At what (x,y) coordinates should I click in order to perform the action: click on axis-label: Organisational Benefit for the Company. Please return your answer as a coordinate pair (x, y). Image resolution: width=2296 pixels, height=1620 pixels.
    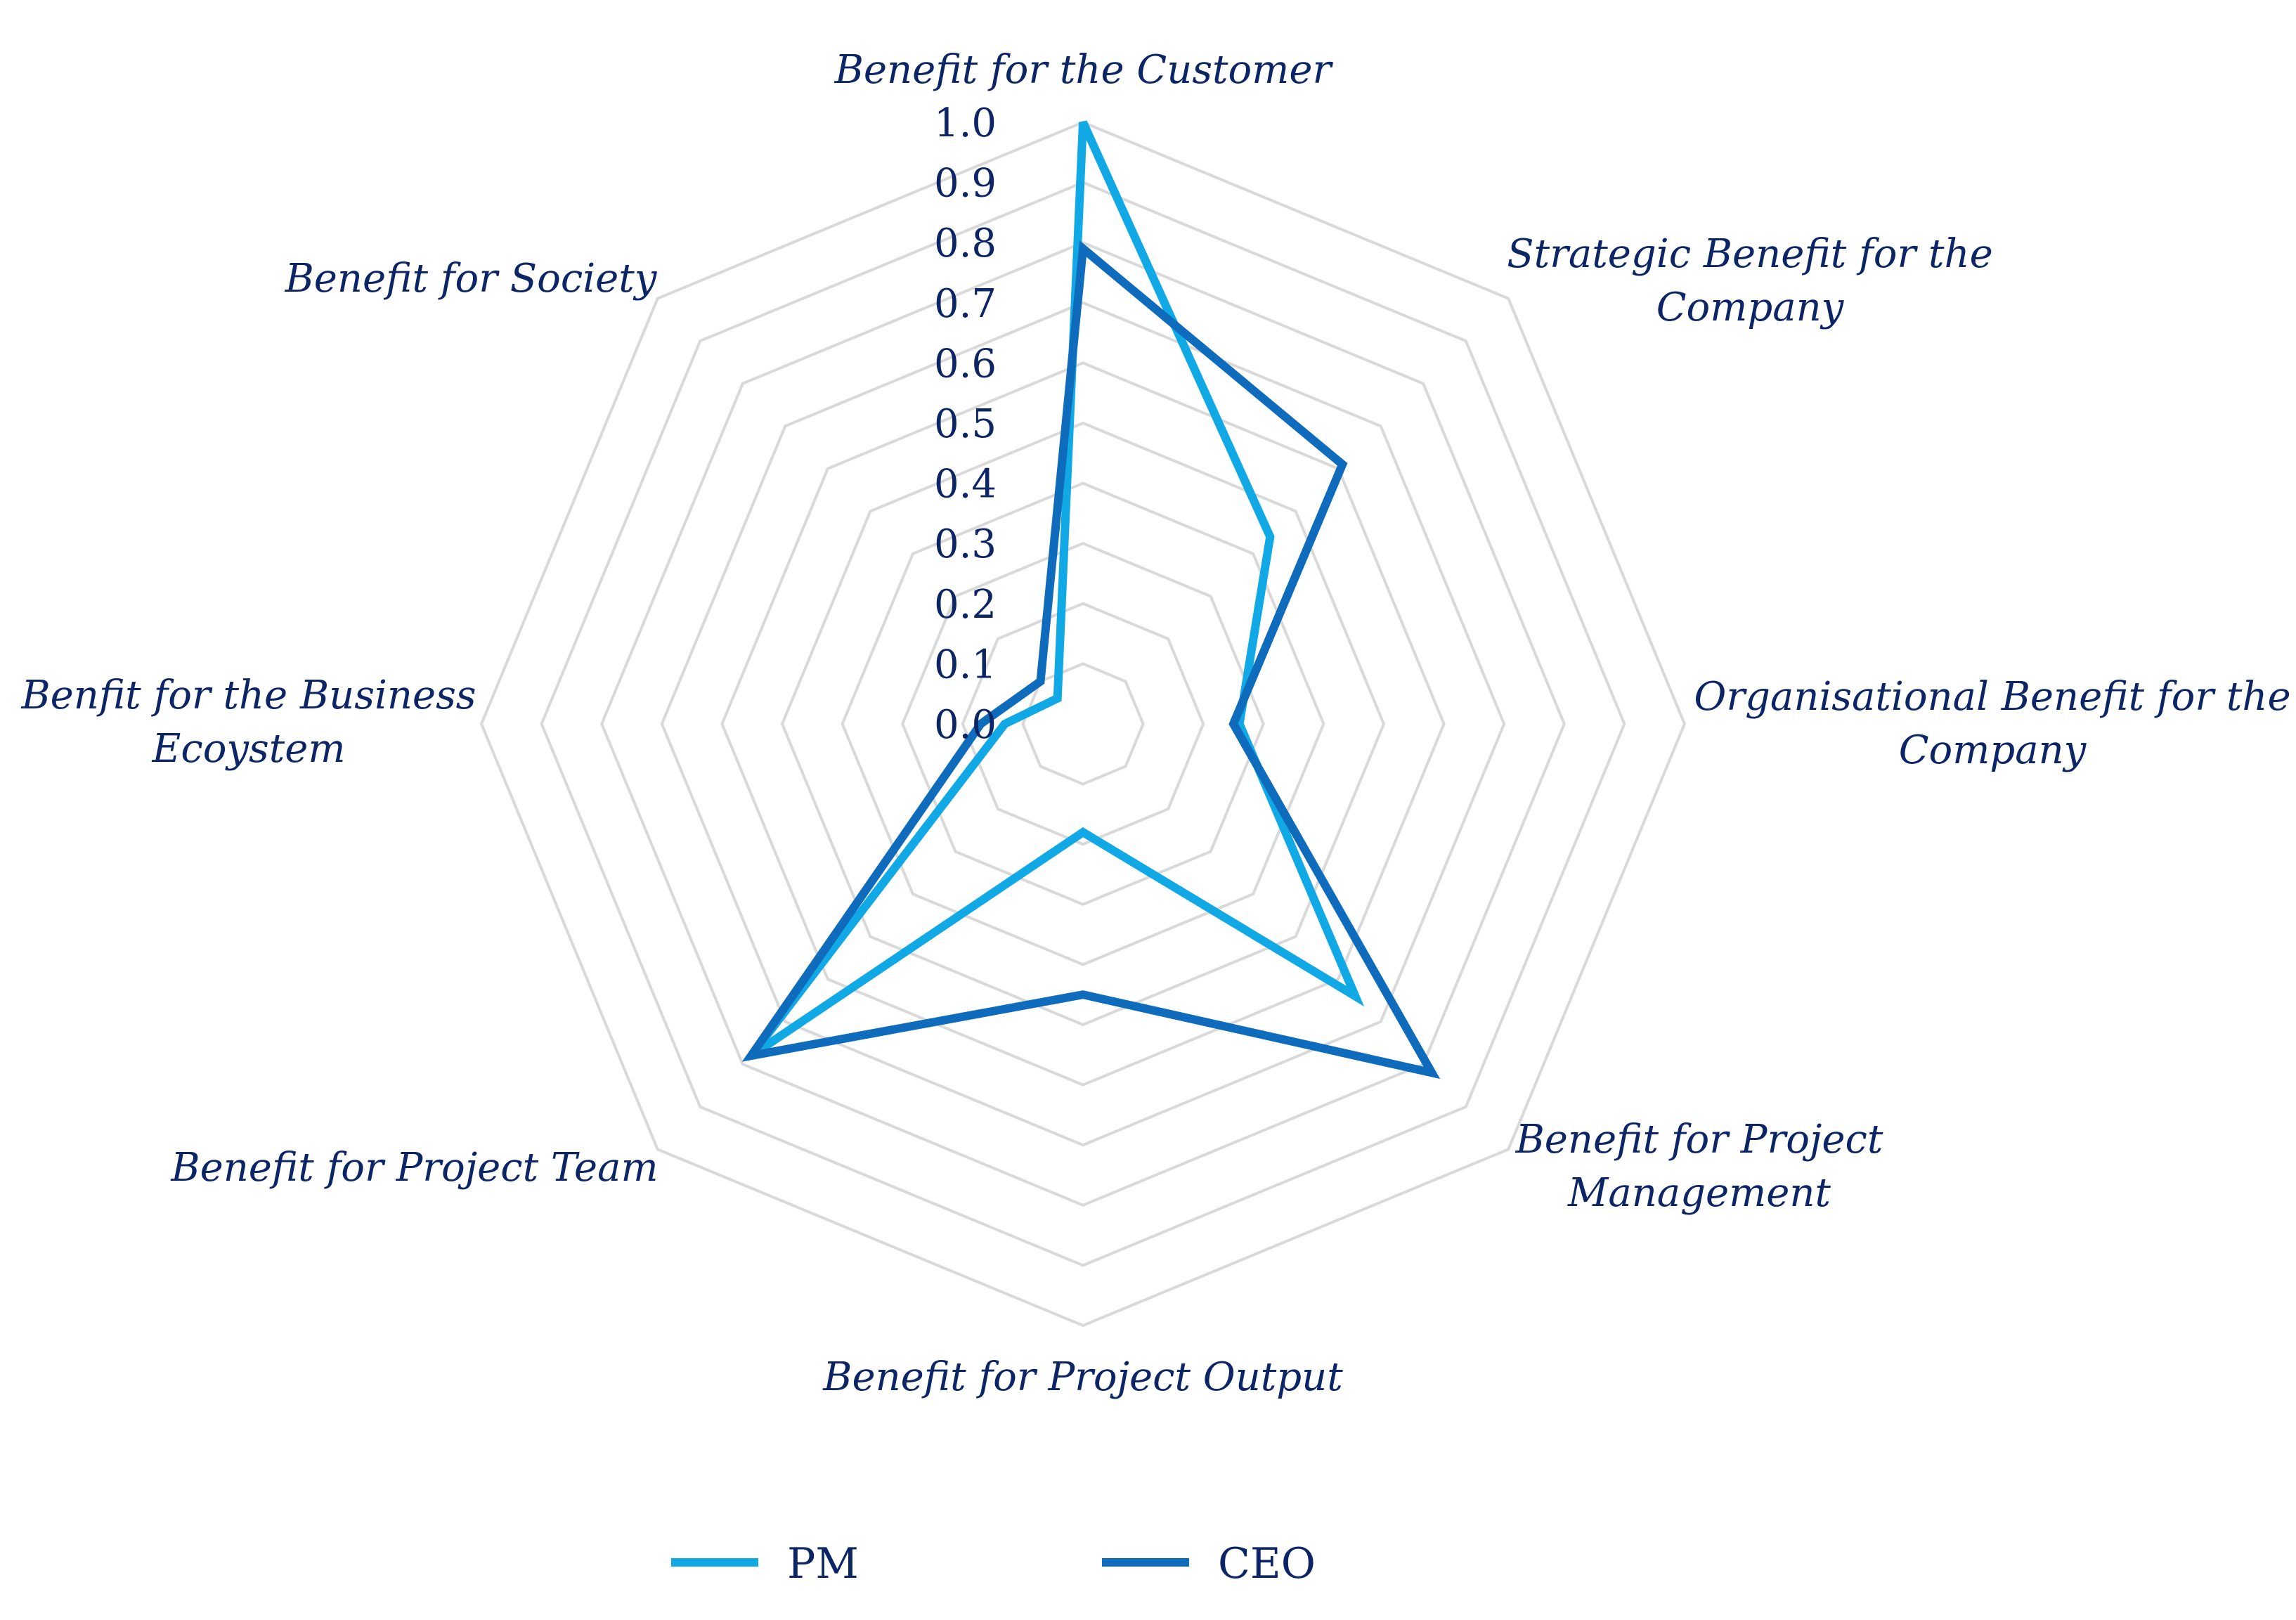
    Looking at the image, I should click on (1992, 723).